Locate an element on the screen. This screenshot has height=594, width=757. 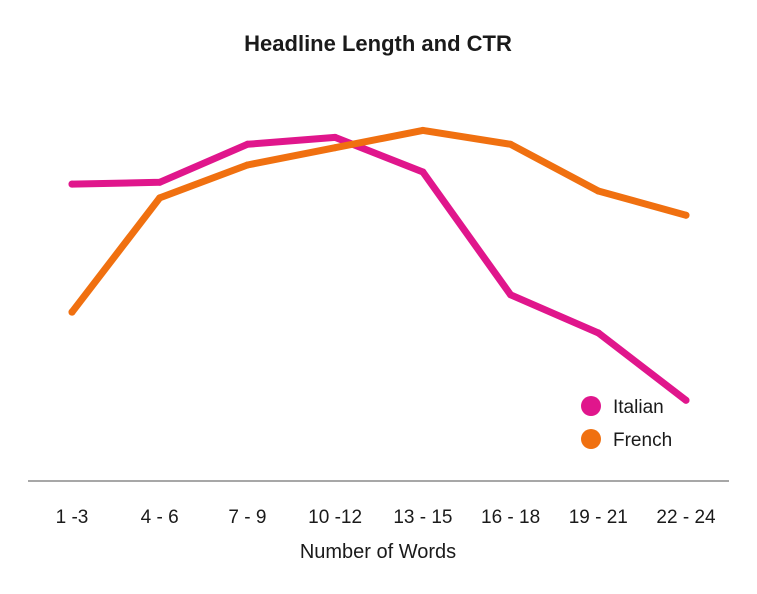
x-tick-label: 13 - 15 is located at coordinates (422, 517).